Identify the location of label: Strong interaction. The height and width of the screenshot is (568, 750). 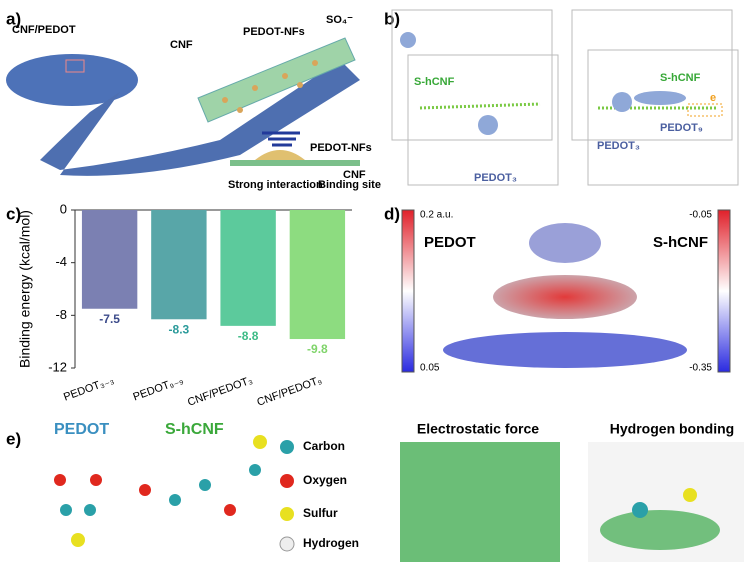
(275, 185).